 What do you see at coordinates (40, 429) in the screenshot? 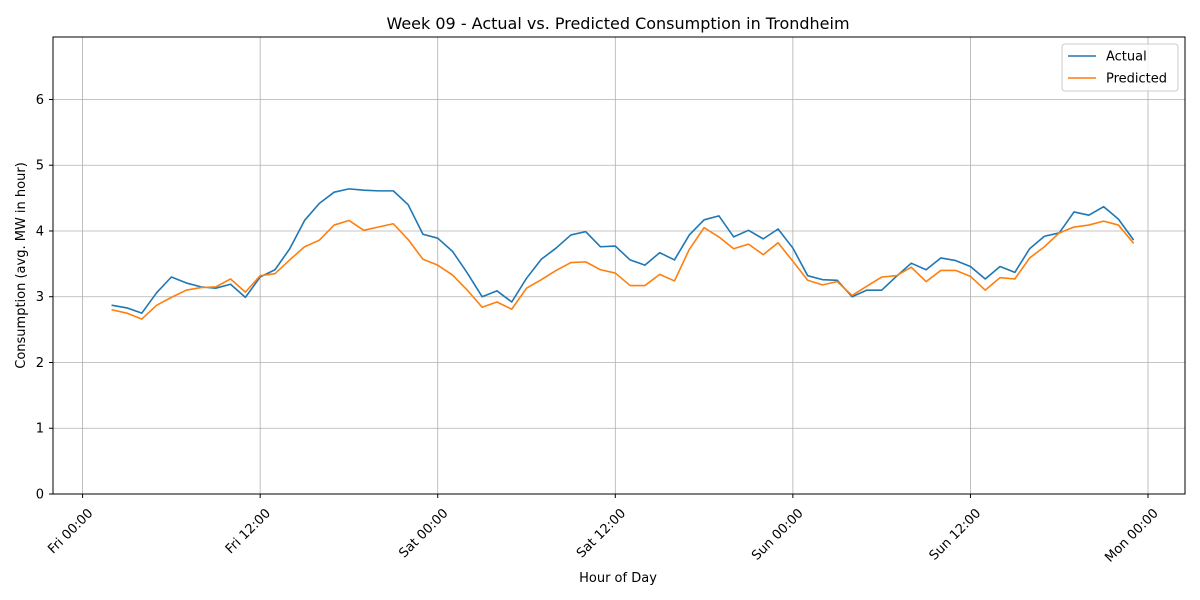
I see `y-tick-label: 1` at bounding box center [40, 429].